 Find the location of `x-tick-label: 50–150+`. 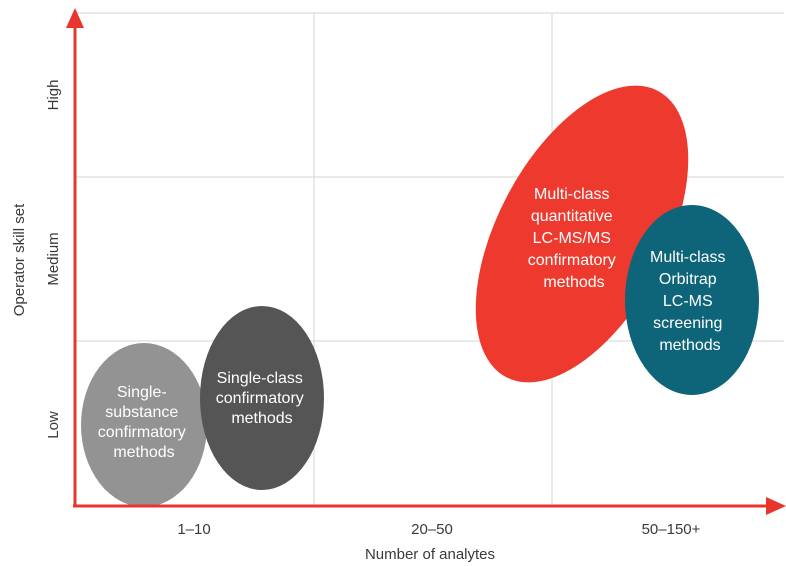

x-tick-label: 50–150+ is located at coordinates (671, 529).